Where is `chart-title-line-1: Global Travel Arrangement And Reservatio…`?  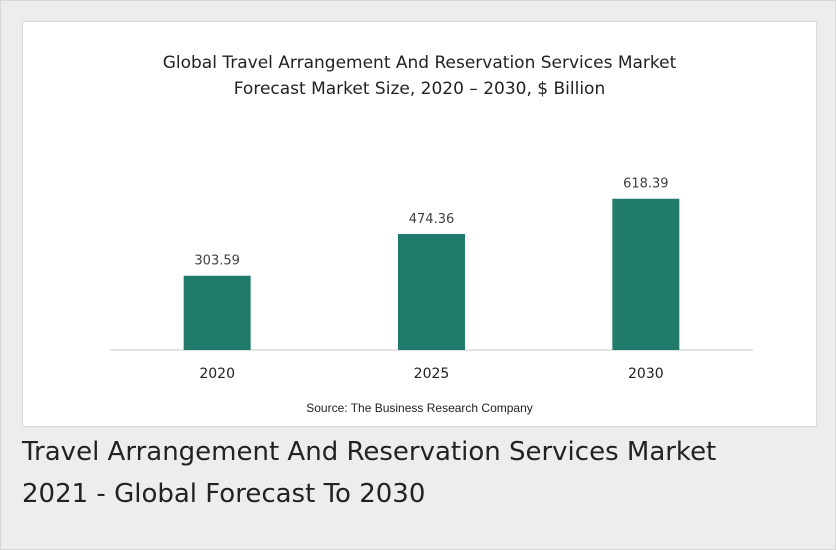
chart-title-line-1: Global Travel Arrangement And Reservatio… is located at coordinates (419, 63).